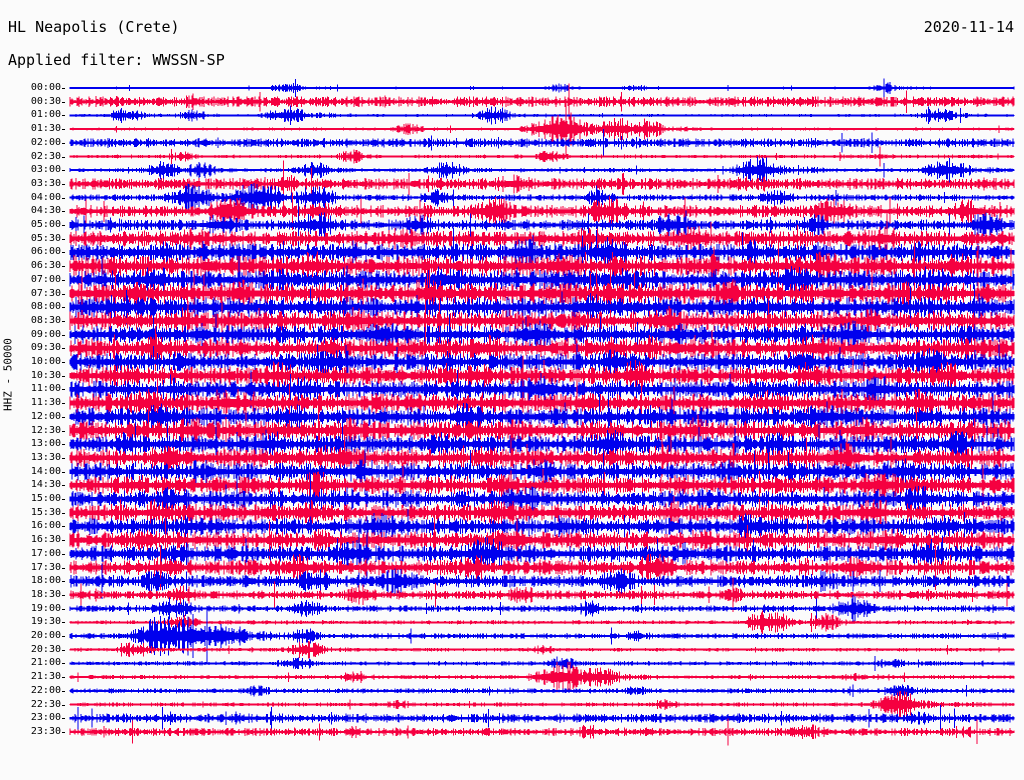 This screenshot has height=780, width=1024. I want to click on time-label: 03:30, so click(45, 183).